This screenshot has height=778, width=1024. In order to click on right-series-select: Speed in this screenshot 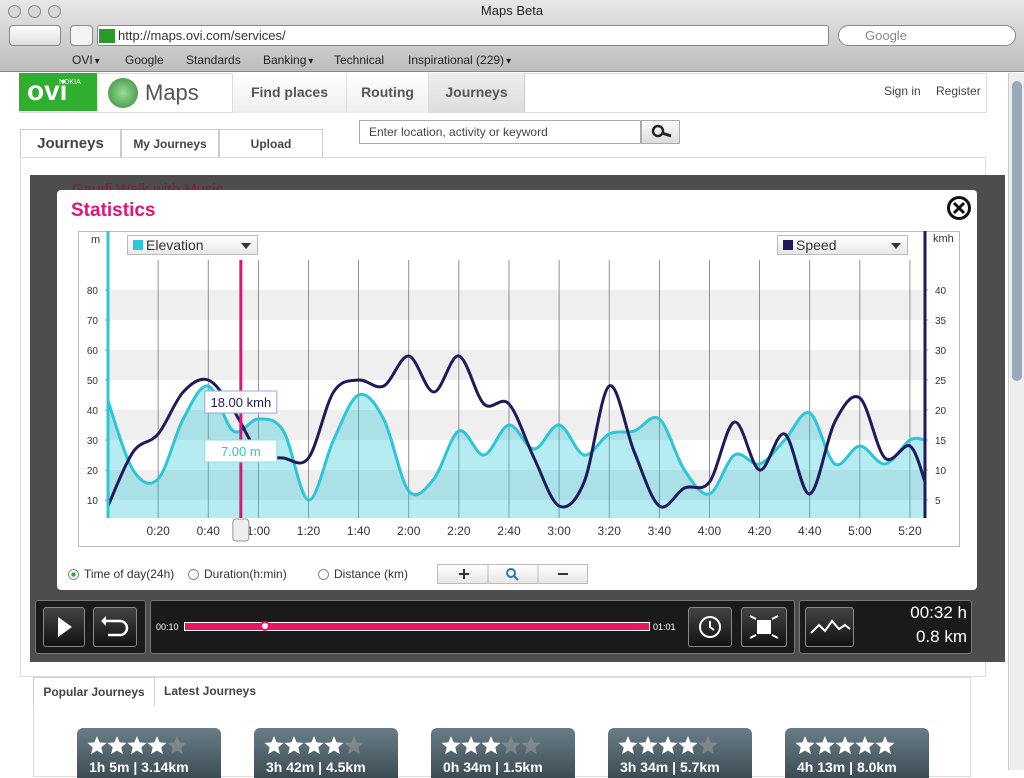, I will do `click(842, 245)`.